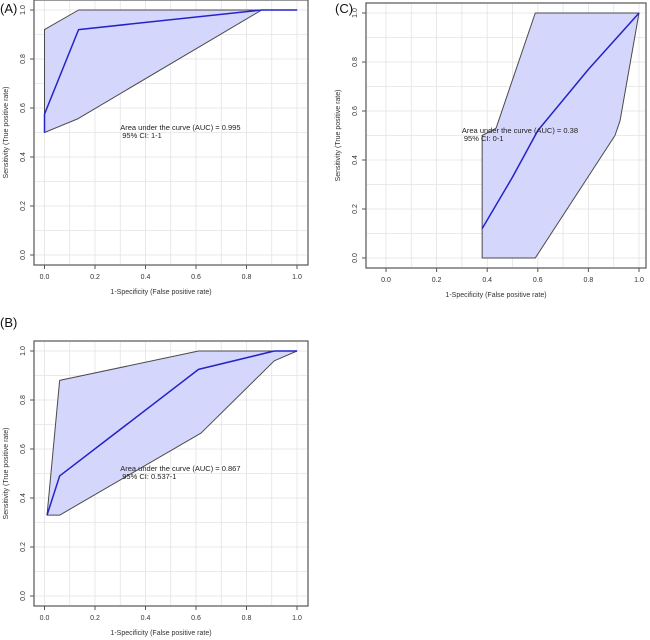 The image size is (650, 640). What do you see at coordinates (180, 468) in the screenshot?
I see `auc-annotation: Area under the curve (AUC) = 0.867` at bounding box center [180, 468].